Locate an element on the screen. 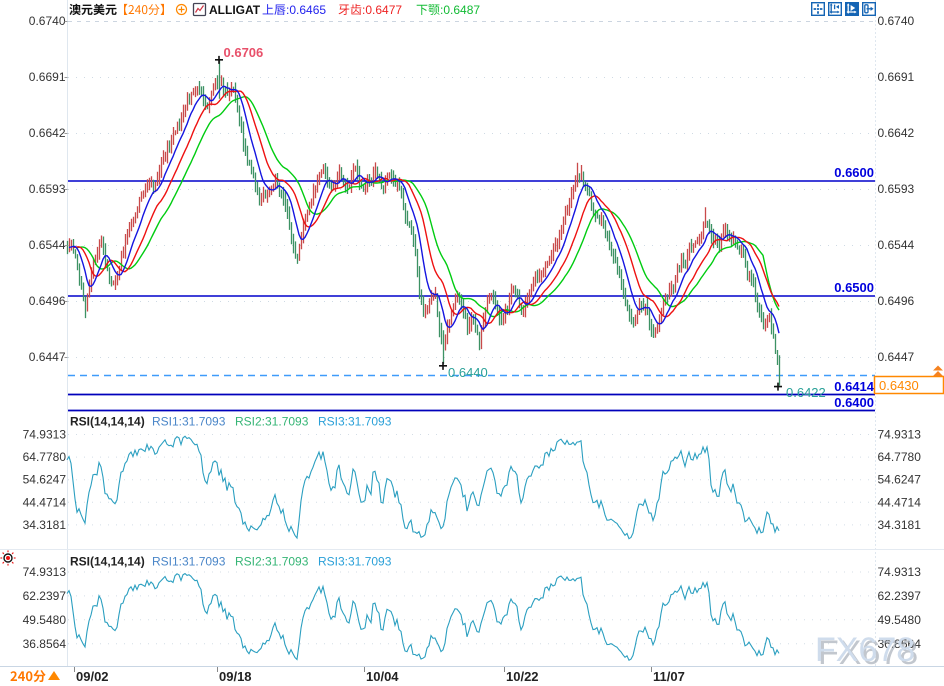 The image size is (944, 686). svg-text: 0.6600 is located at coordinates (854, 172).